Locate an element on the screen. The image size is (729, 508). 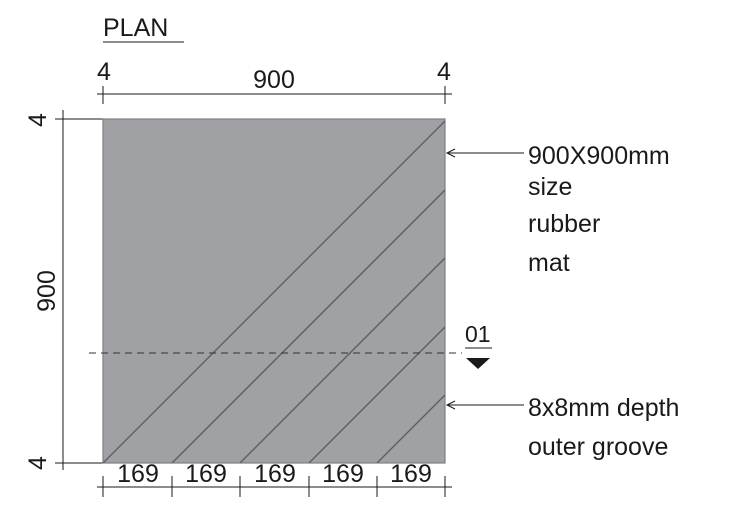
left-dim-top-offset: 4 is located at coordinates (38, 120).